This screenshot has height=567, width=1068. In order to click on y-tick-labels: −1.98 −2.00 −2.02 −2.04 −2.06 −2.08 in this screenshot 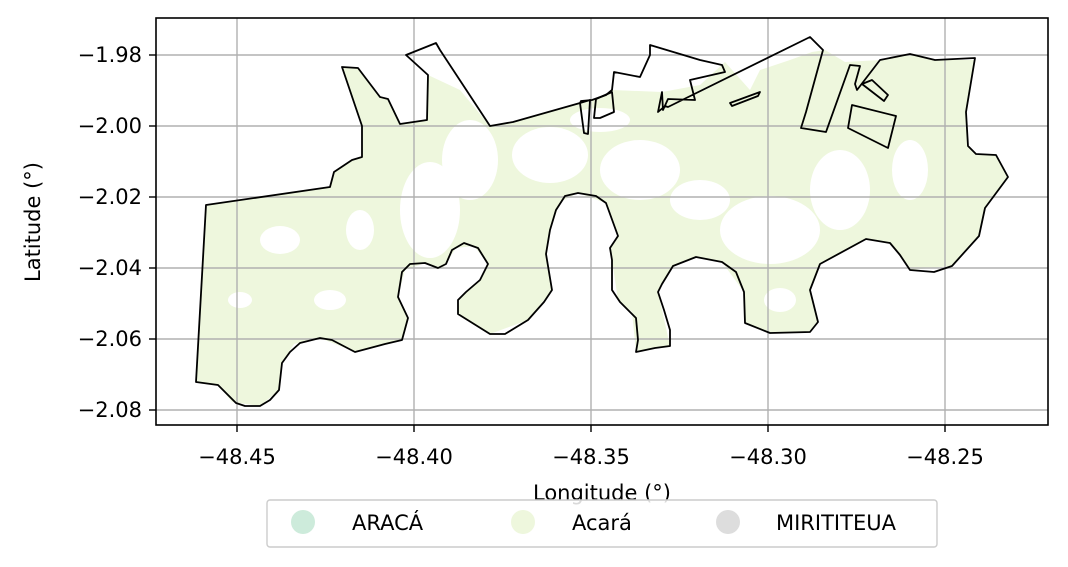, I will do `click(110, 232)`.